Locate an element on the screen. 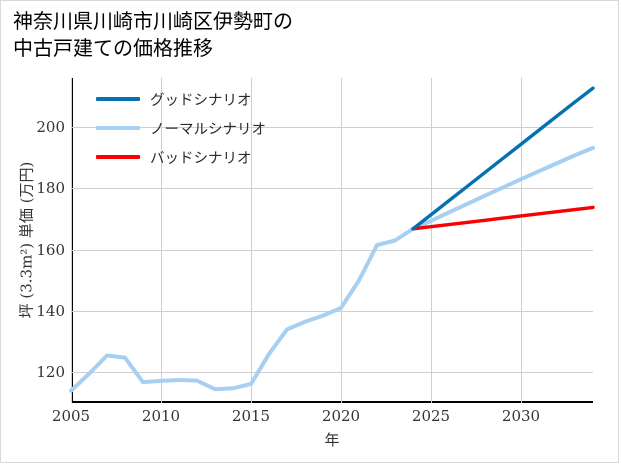  legend-item: グッドシナリオ is located at coordinates (181, 99).